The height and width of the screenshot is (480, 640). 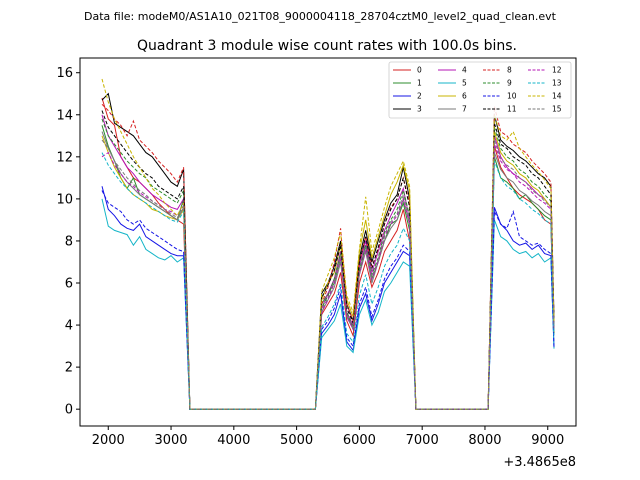 What do you see at coordinates (509, 83) in the screenshot?
I see `legend-label-9: 9` at bounding box center [509, 83].